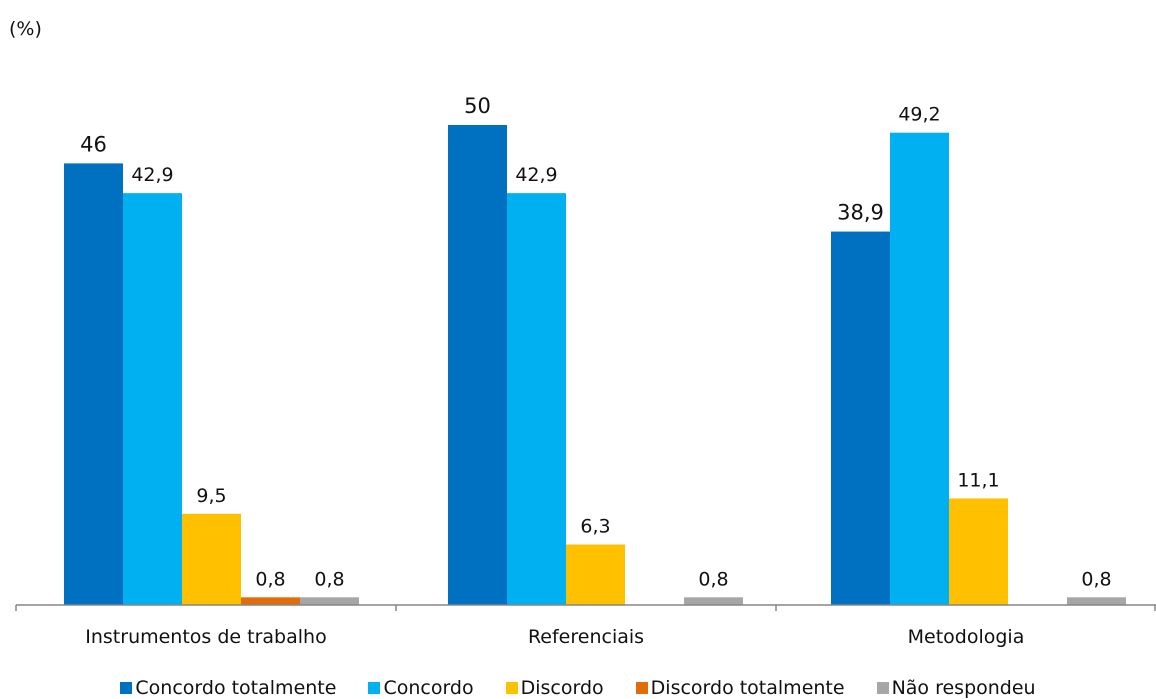 This screenshot has height=699, width=1156. What do you see at coordinates (919, 115) in the screenshot?
I see `data-label: 49,2` at bounding box center [919, 115].